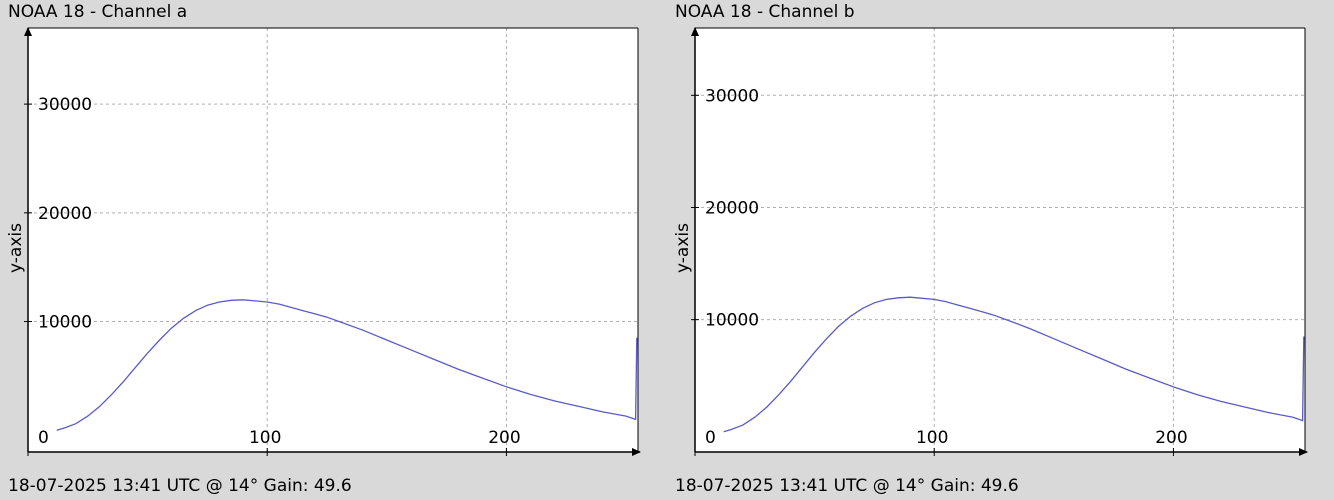 This screenshot has width=1334, height=500. What do you see at coordinates (765, 12) in the screenshot?
I see `chart-title: NOAA 18 - Channel b` at bounding box center [765, 12].